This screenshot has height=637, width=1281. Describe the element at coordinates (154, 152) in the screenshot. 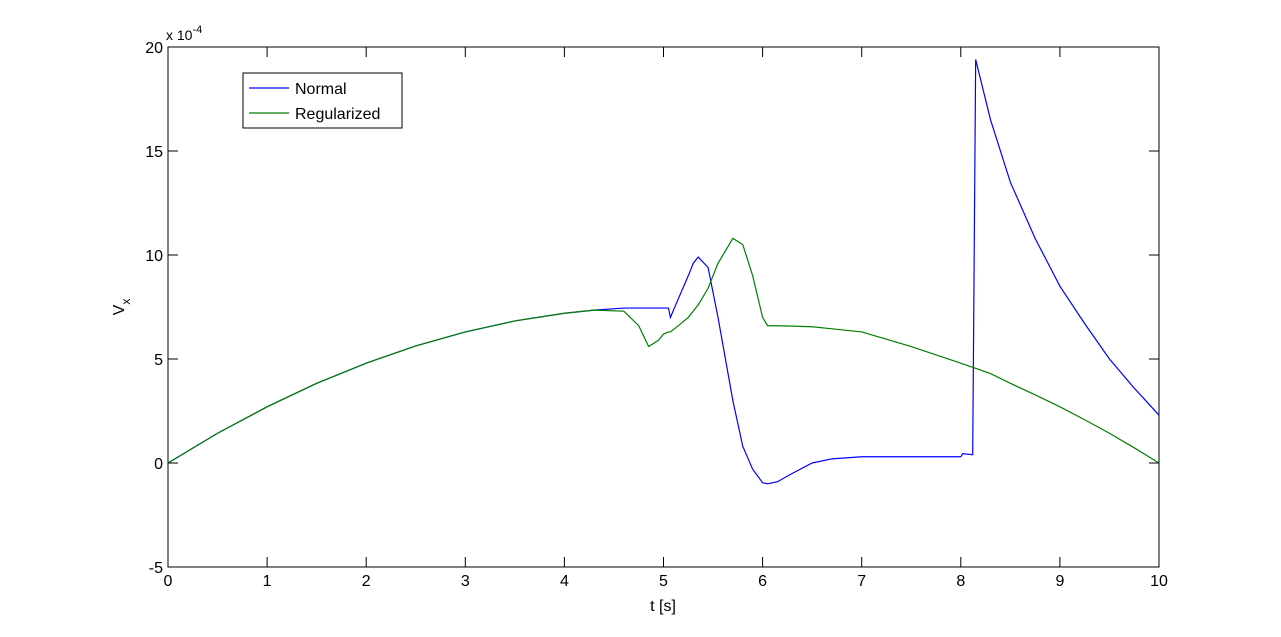

I see `y-tick-label: 15` at that location.